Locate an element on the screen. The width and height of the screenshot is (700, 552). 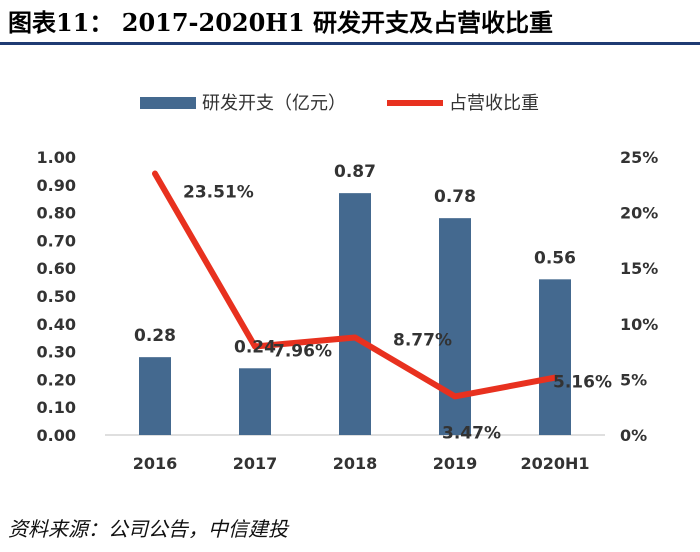
legend-label-line: 占营收比重 is located at coordinates (494, 103).